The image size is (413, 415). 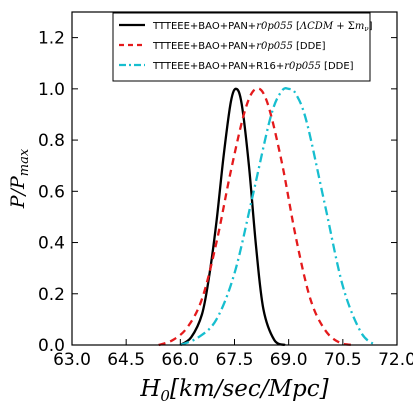 What do you see at coordinates (126, 360) in the screenshot?
I see `x-tick-label: 64.5` at bounding box center [126, 360].